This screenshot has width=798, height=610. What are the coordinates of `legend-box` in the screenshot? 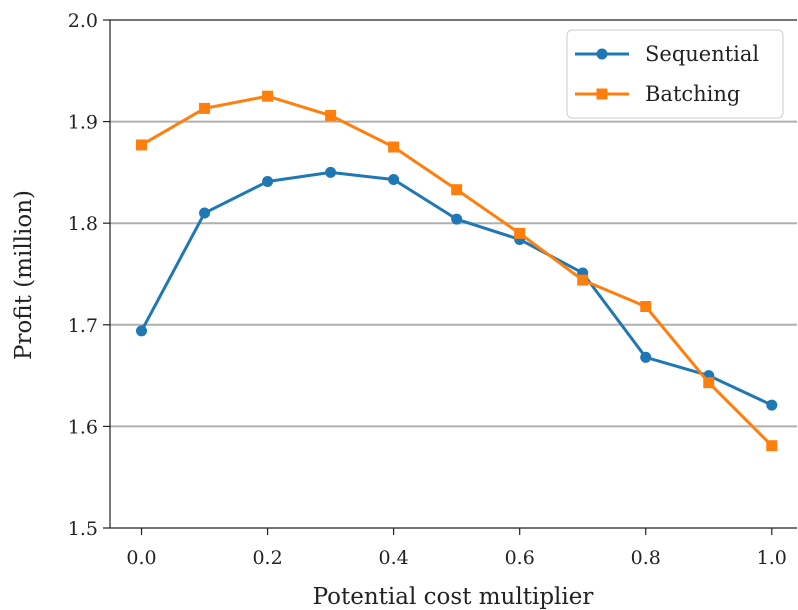 It's located at (675, 74).